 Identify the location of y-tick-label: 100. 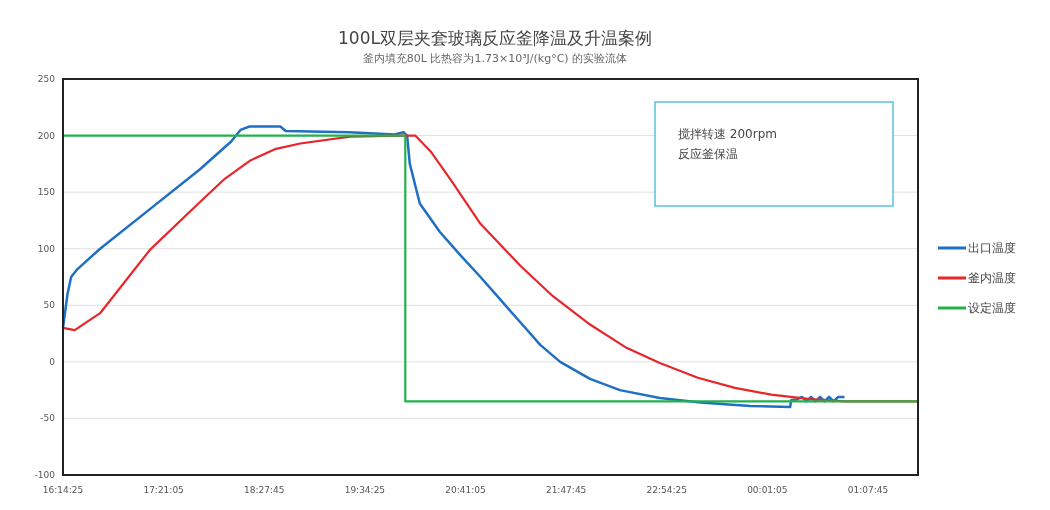
(46, 248).